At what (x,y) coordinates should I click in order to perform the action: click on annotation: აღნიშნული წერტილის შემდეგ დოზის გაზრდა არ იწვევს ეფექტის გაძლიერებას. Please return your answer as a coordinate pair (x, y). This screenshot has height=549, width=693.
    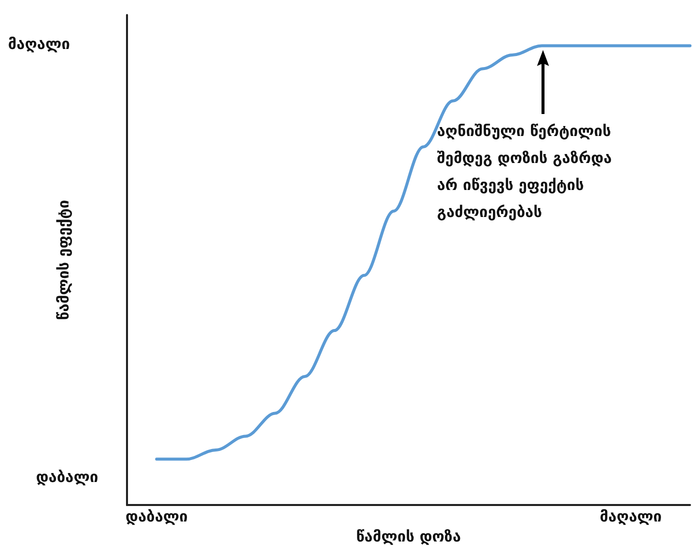
    Looking at the image, I should click on (524, 172).